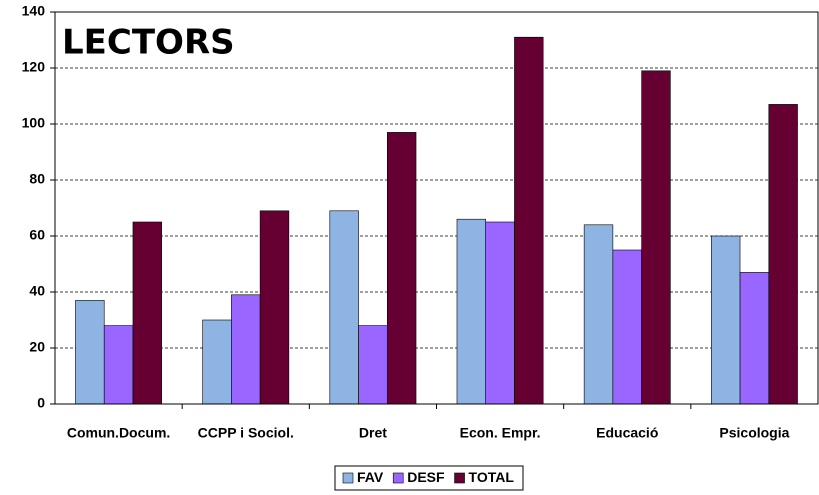  I want to click on x-tick-label: Psicologia, so click(754, 433).